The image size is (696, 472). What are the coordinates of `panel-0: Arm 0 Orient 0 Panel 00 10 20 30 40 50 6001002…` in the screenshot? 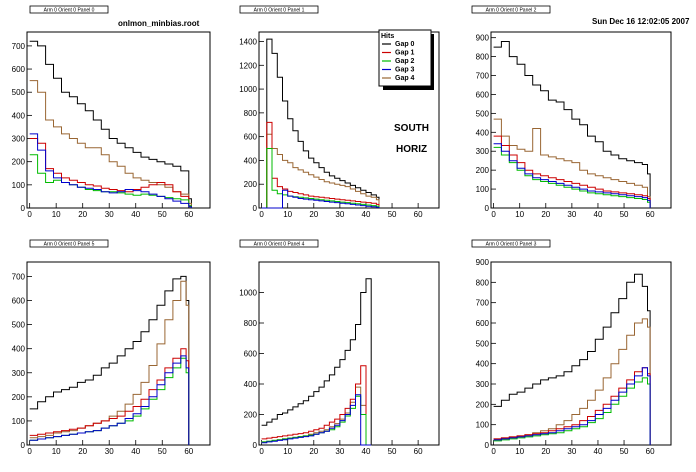 It's located at (111, 112).